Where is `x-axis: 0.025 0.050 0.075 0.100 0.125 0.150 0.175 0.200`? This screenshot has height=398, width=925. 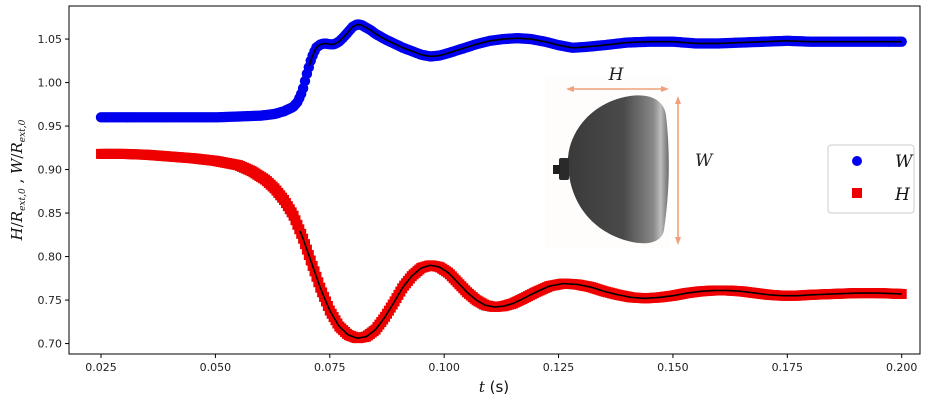
x-axis: 0.025 0.050 0.075 0.100 0.125 0.150 0.175 0.200 is located at coordinates (501, 364).